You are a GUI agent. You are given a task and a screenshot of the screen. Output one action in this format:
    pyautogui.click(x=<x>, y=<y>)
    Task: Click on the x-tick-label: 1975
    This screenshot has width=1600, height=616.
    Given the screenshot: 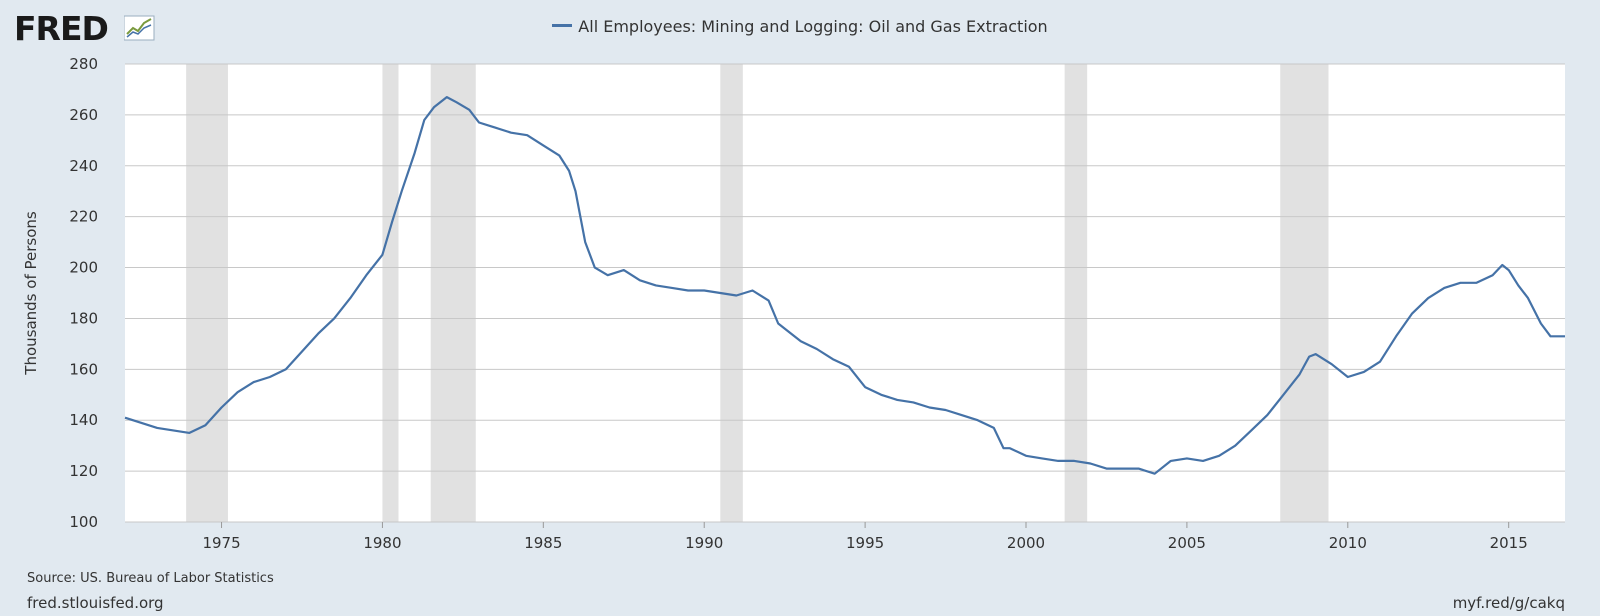 What is the action you would take?
    pyautogui.click(x=221, y=543)
    